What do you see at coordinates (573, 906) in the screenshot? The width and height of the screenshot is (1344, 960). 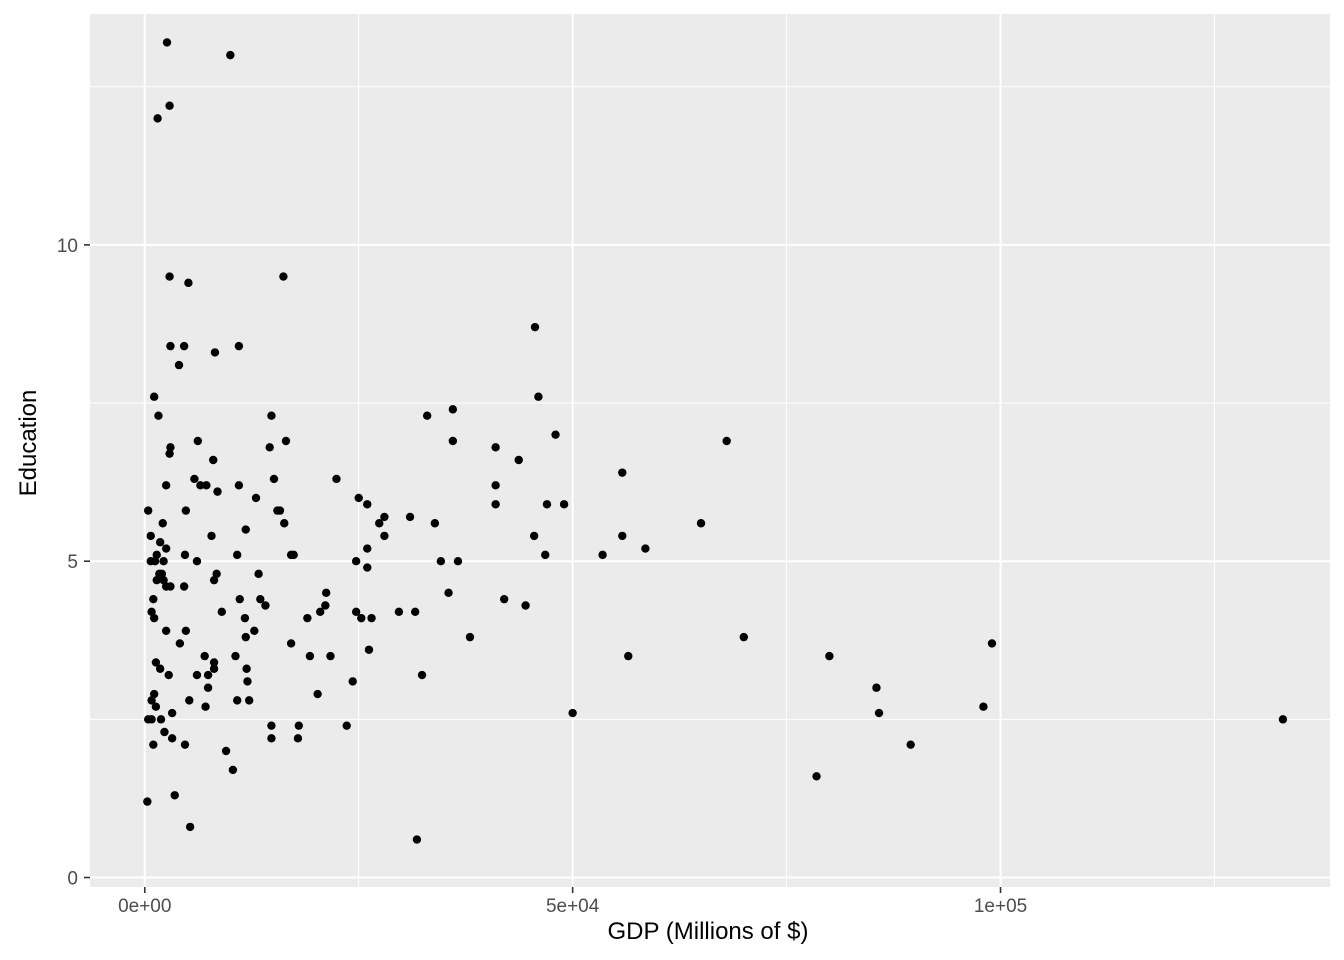 I see `x-tick-label: 5e+04` at bounding box center [573, 906].